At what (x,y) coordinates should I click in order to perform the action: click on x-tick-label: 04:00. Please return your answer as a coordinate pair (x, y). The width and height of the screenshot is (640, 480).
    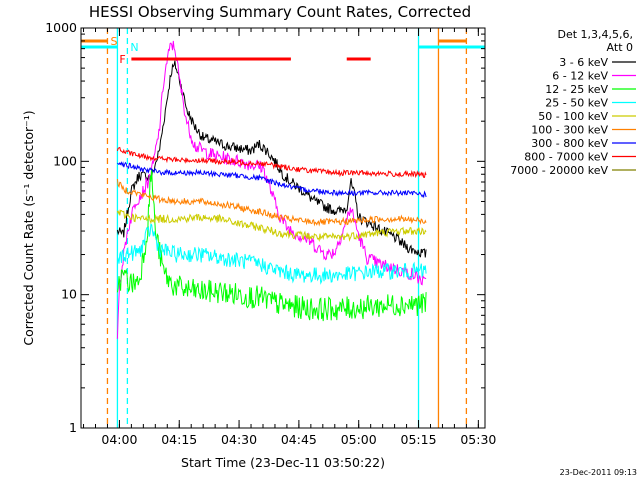
    Looking at the image, I should click on (119, 439).